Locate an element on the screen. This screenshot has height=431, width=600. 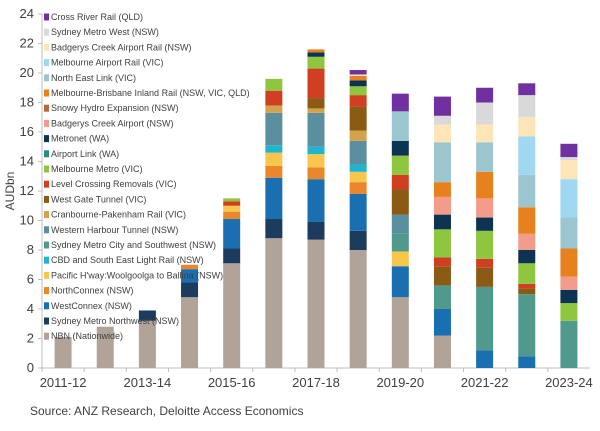
legend-label: Sydney Metro Northwest (NSW) is located at coordinates (115, 321).